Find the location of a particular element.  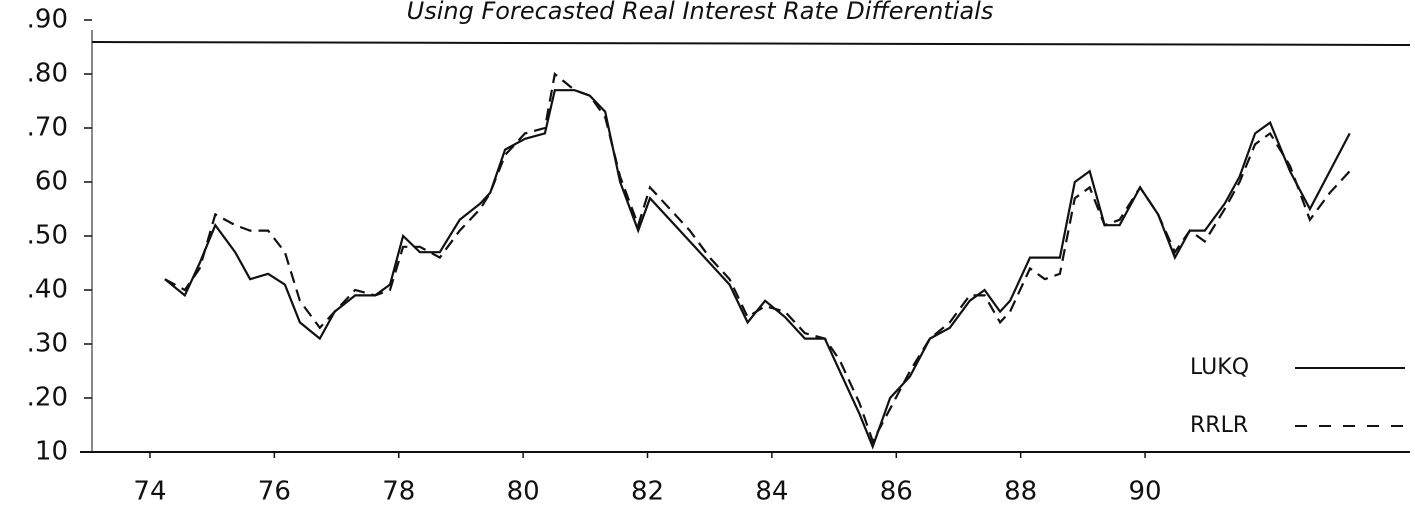

x-tick-label: 78 is located at coordinates (398, 492).